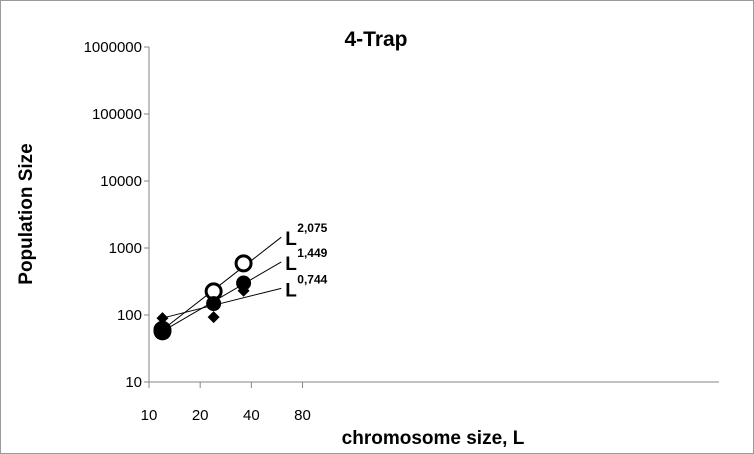  I want to click on x-tick-label: 40, so click(251, 415).